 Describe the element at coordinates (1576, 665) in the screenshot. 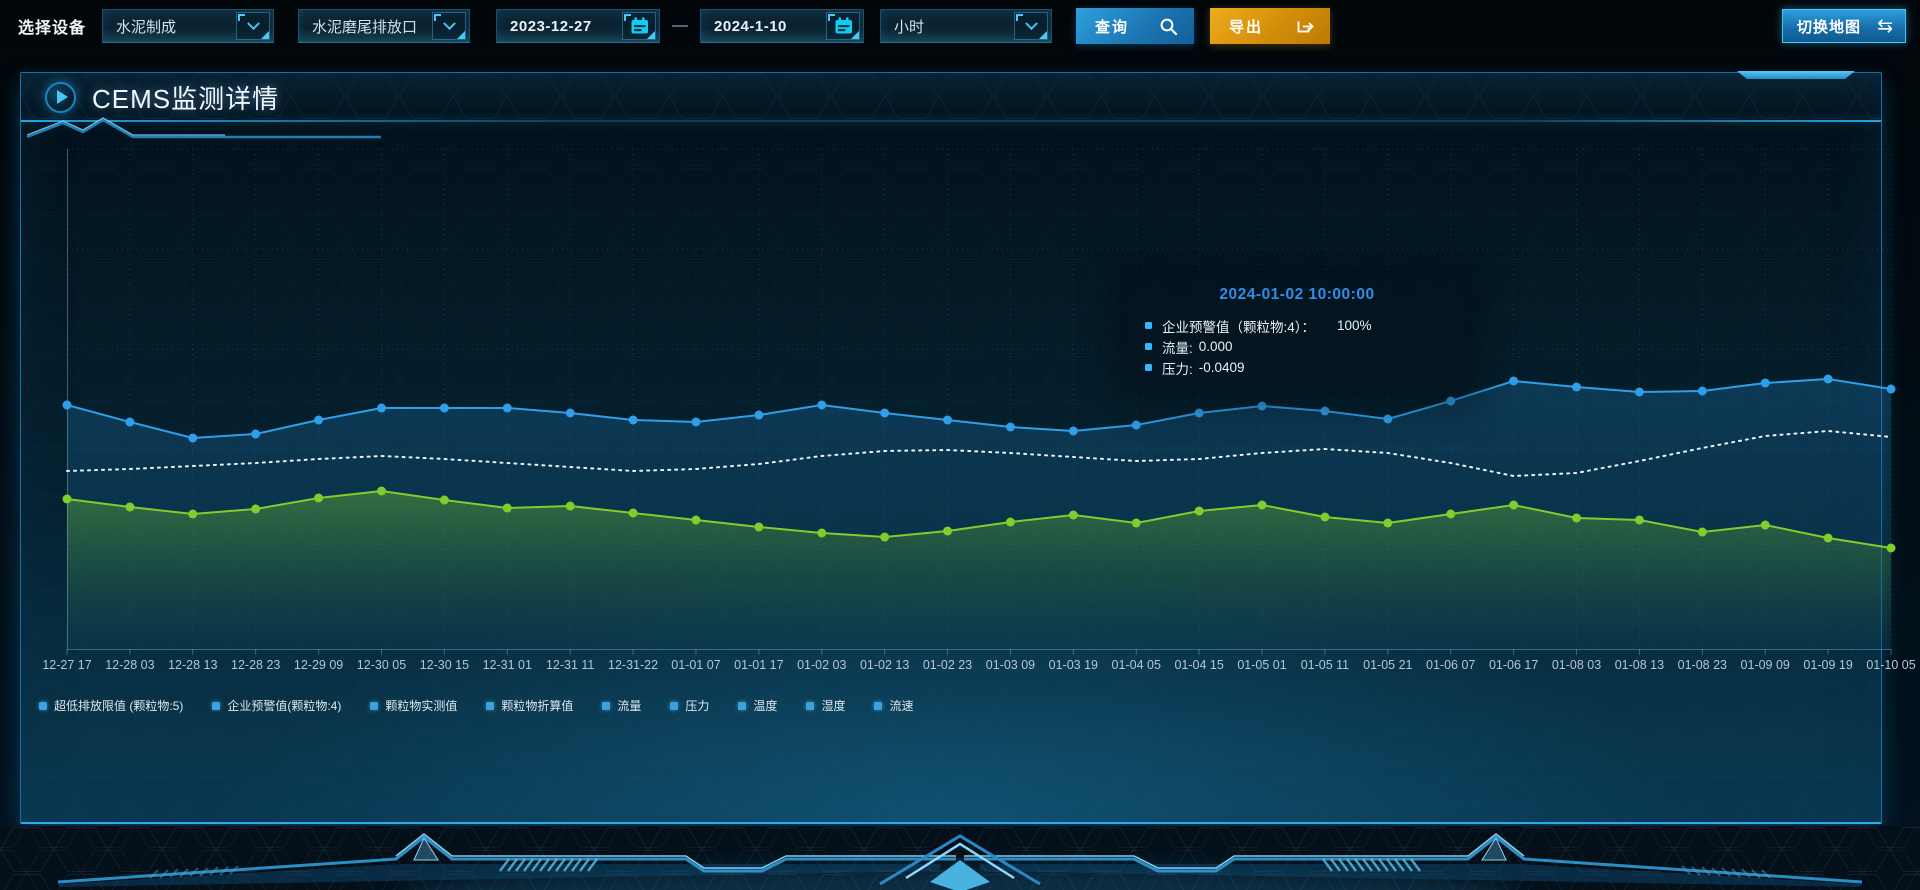

I see `x-axis-label: 01-08 03` at that location.